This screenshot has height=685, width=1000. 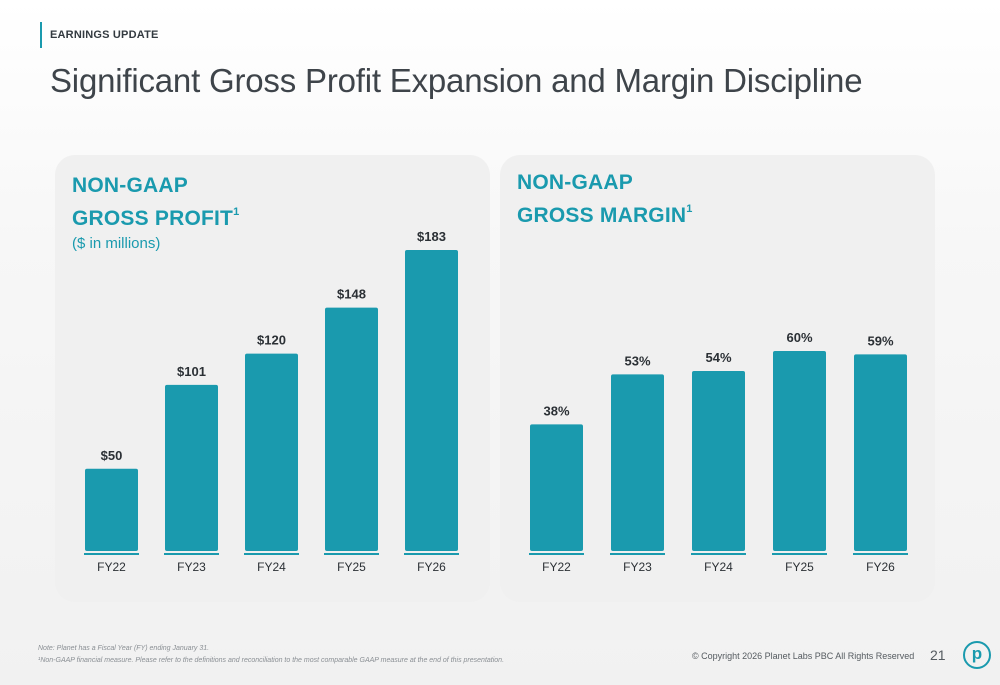 I want to click on gross-profit-category-label: FY22, so click(x=111, y=567).